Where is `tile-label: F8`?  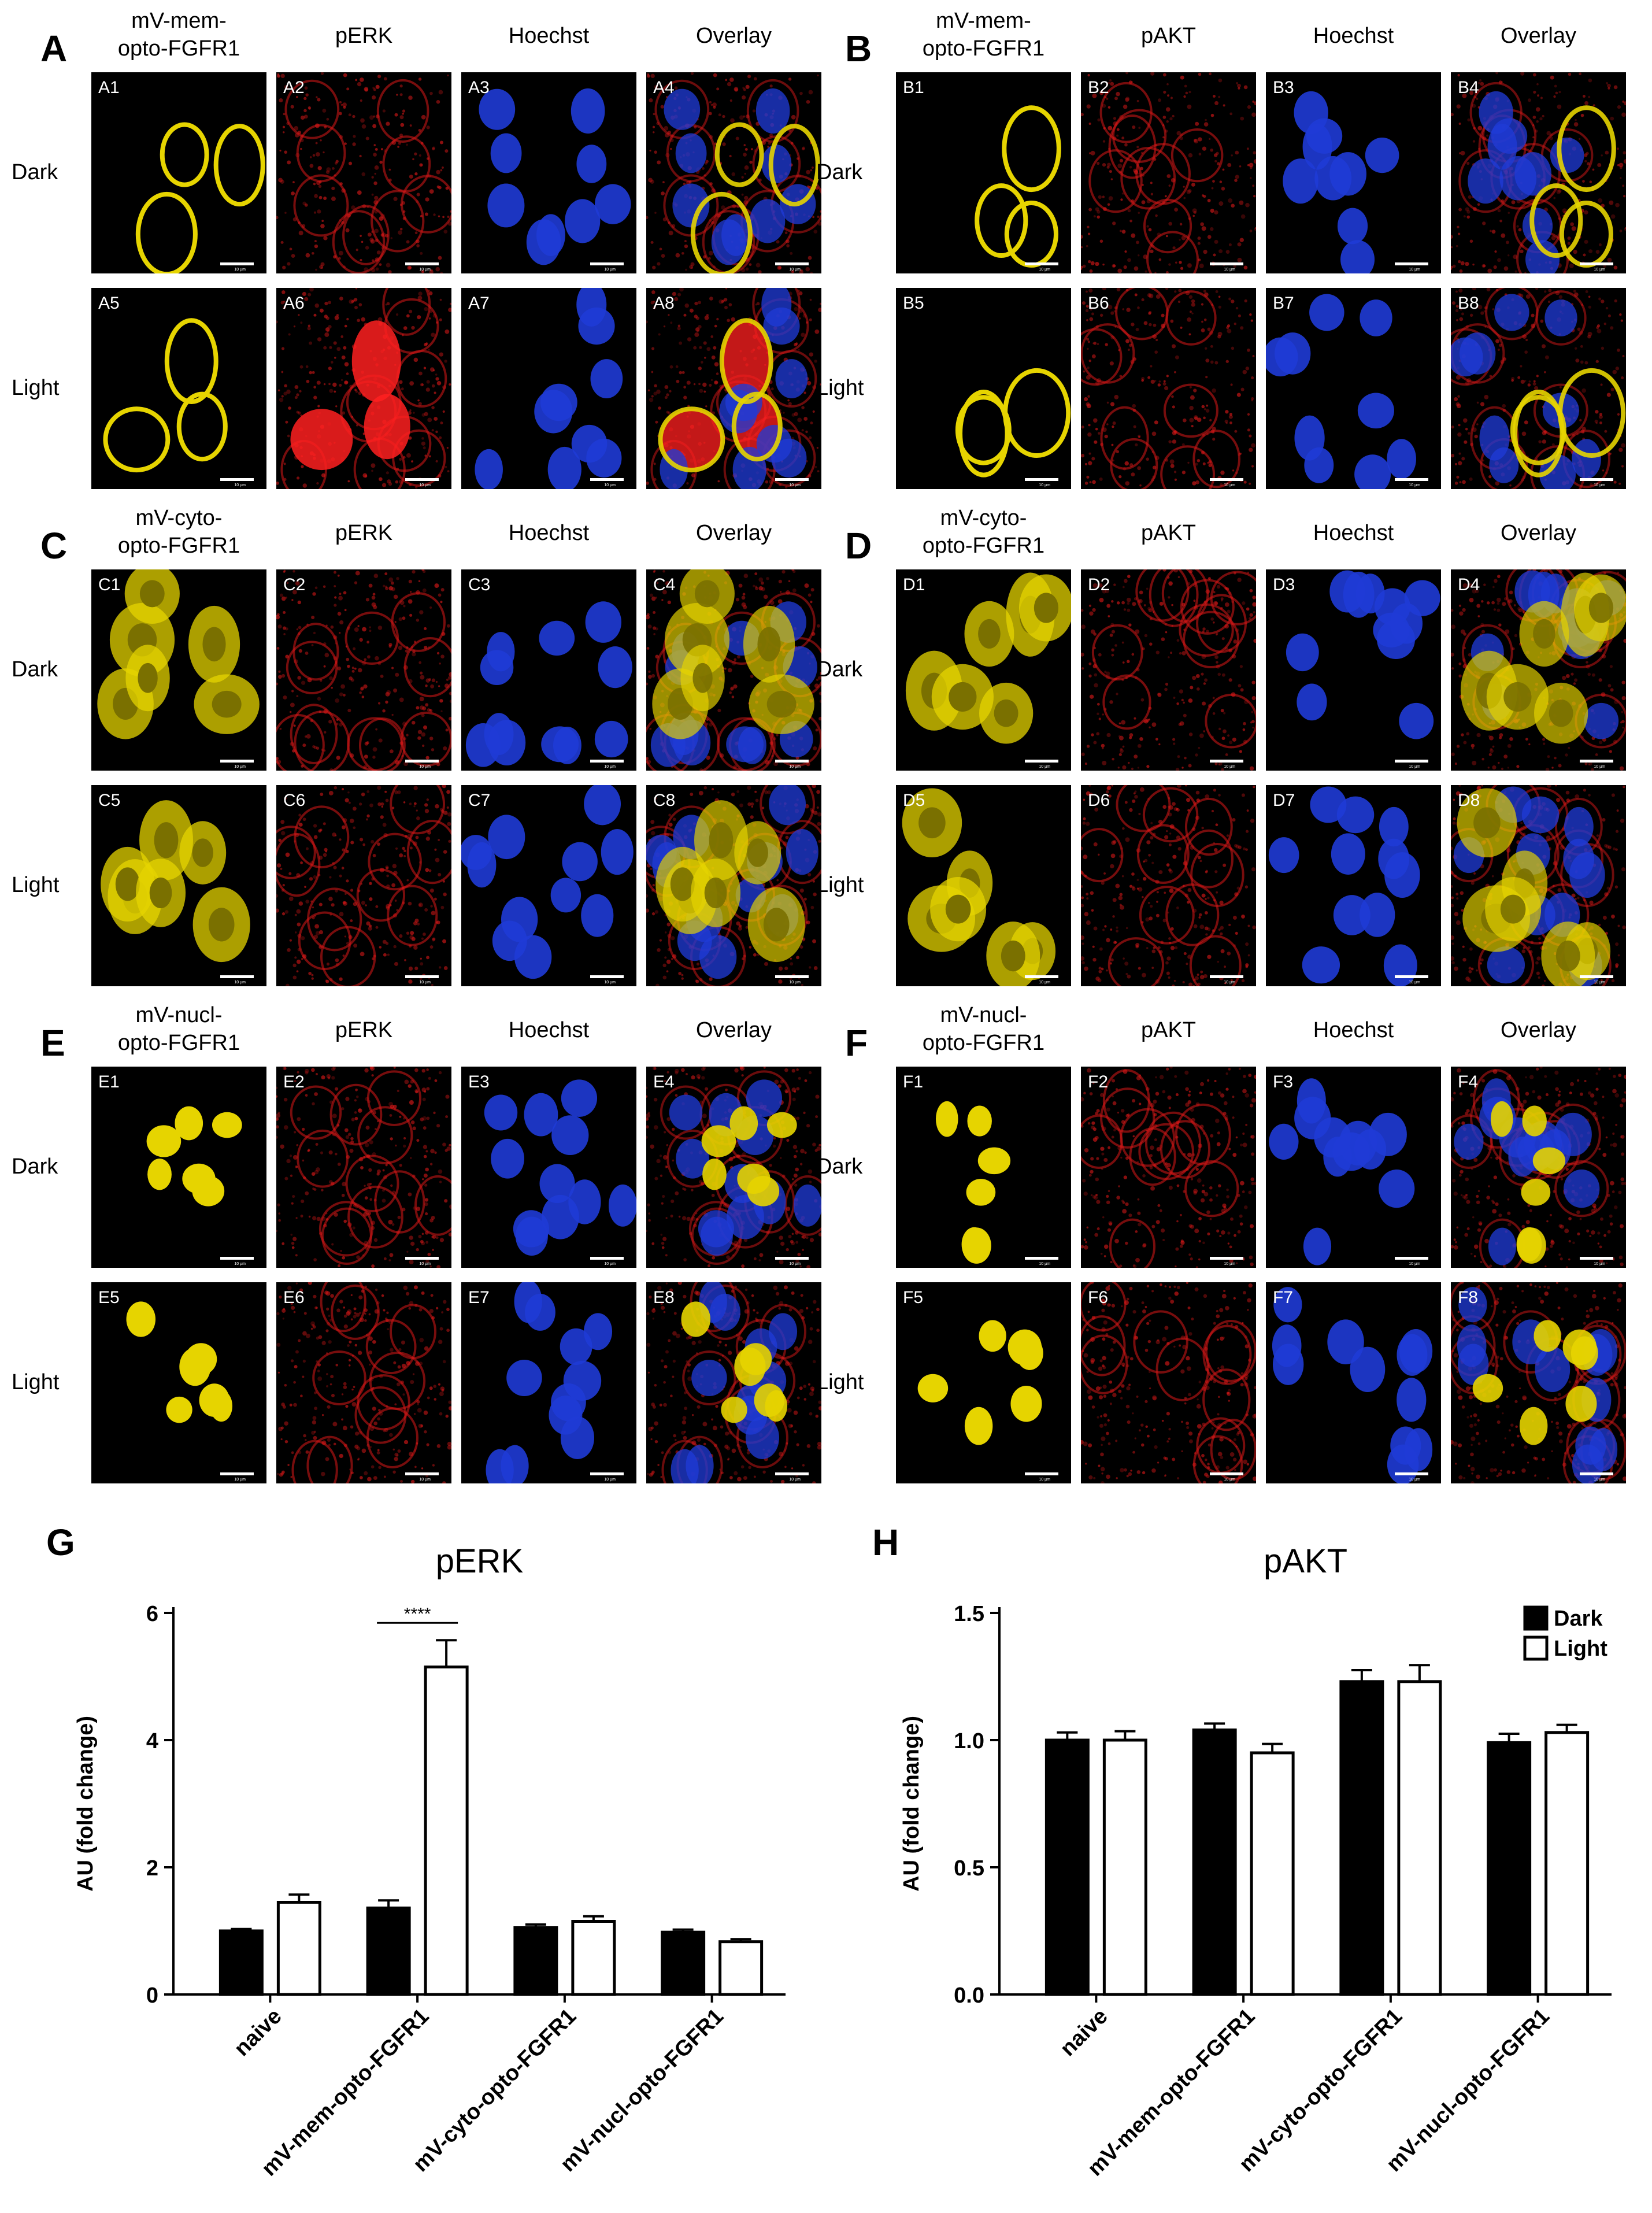
tile-label: F8 is located at coordinates (1468, 1297).